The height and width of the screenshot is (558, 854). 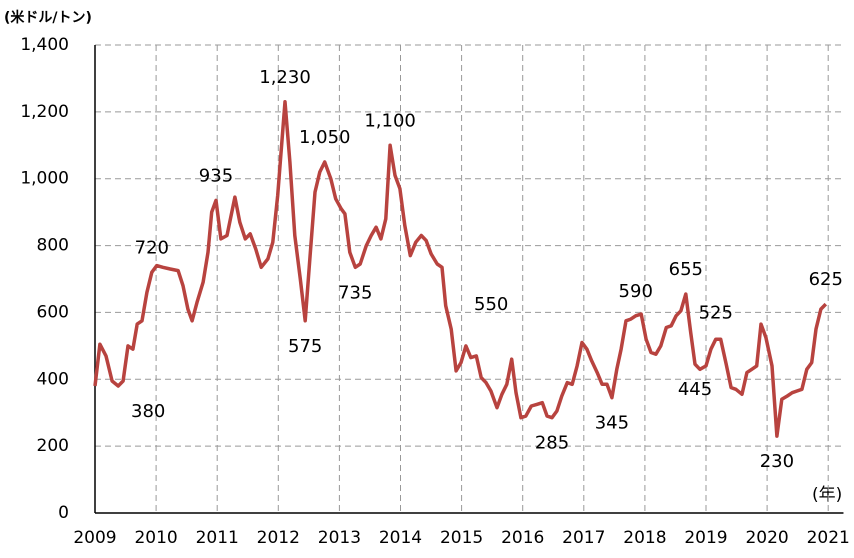 What do you see at coordinates (461, 538) in the screenshot?
I see `x-tick-label: 2015` at bounding box center [461, 538].